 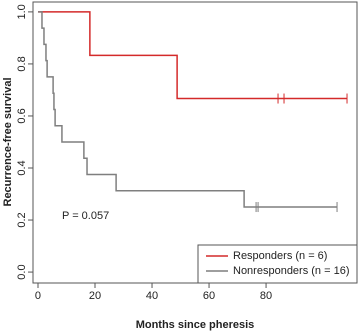 I want to click on x-axis-label: Months since pheresis, so click(x=195, y=325).